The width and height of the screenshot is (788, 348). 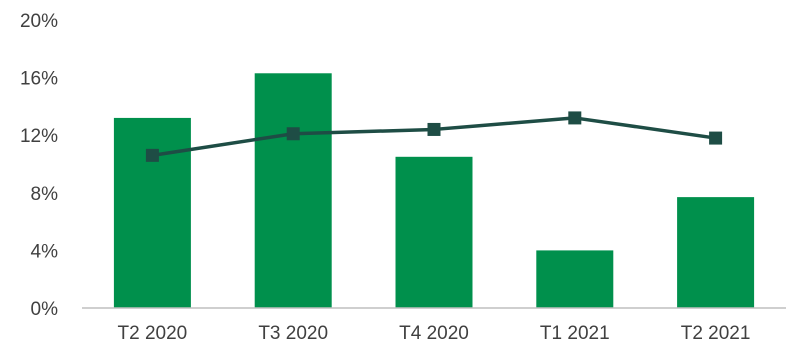 What do you see at coordinates (39, 136) in the screenshot?
I see `y-tick-label: 12%` at bounding box center [39, 136].